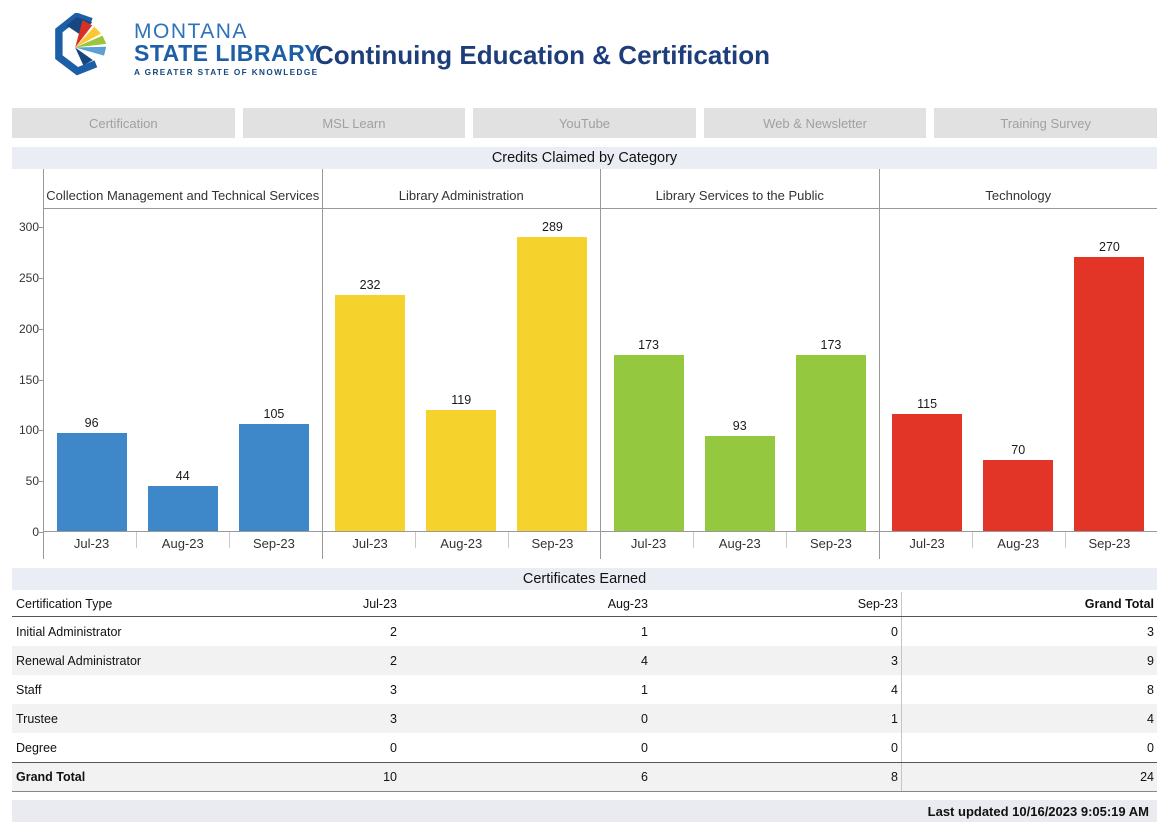 Image resolution: width=1169 pixels, height=827 pixels. Describe the element at coordinates (379, 604) in the screenshot. I see `table-header-jul-23: Jul-23` at that location.